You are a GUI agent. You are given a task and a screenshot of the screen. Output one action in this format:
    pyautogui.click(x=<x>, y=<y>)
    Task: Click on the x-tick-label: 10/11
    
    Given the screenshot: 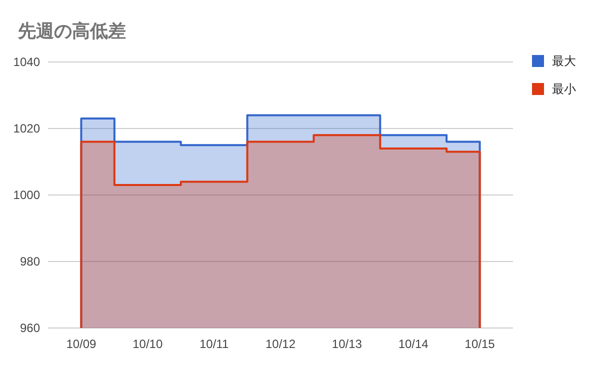 What is the action you would take?
    pyautogui.click(x=214, y=344)
    